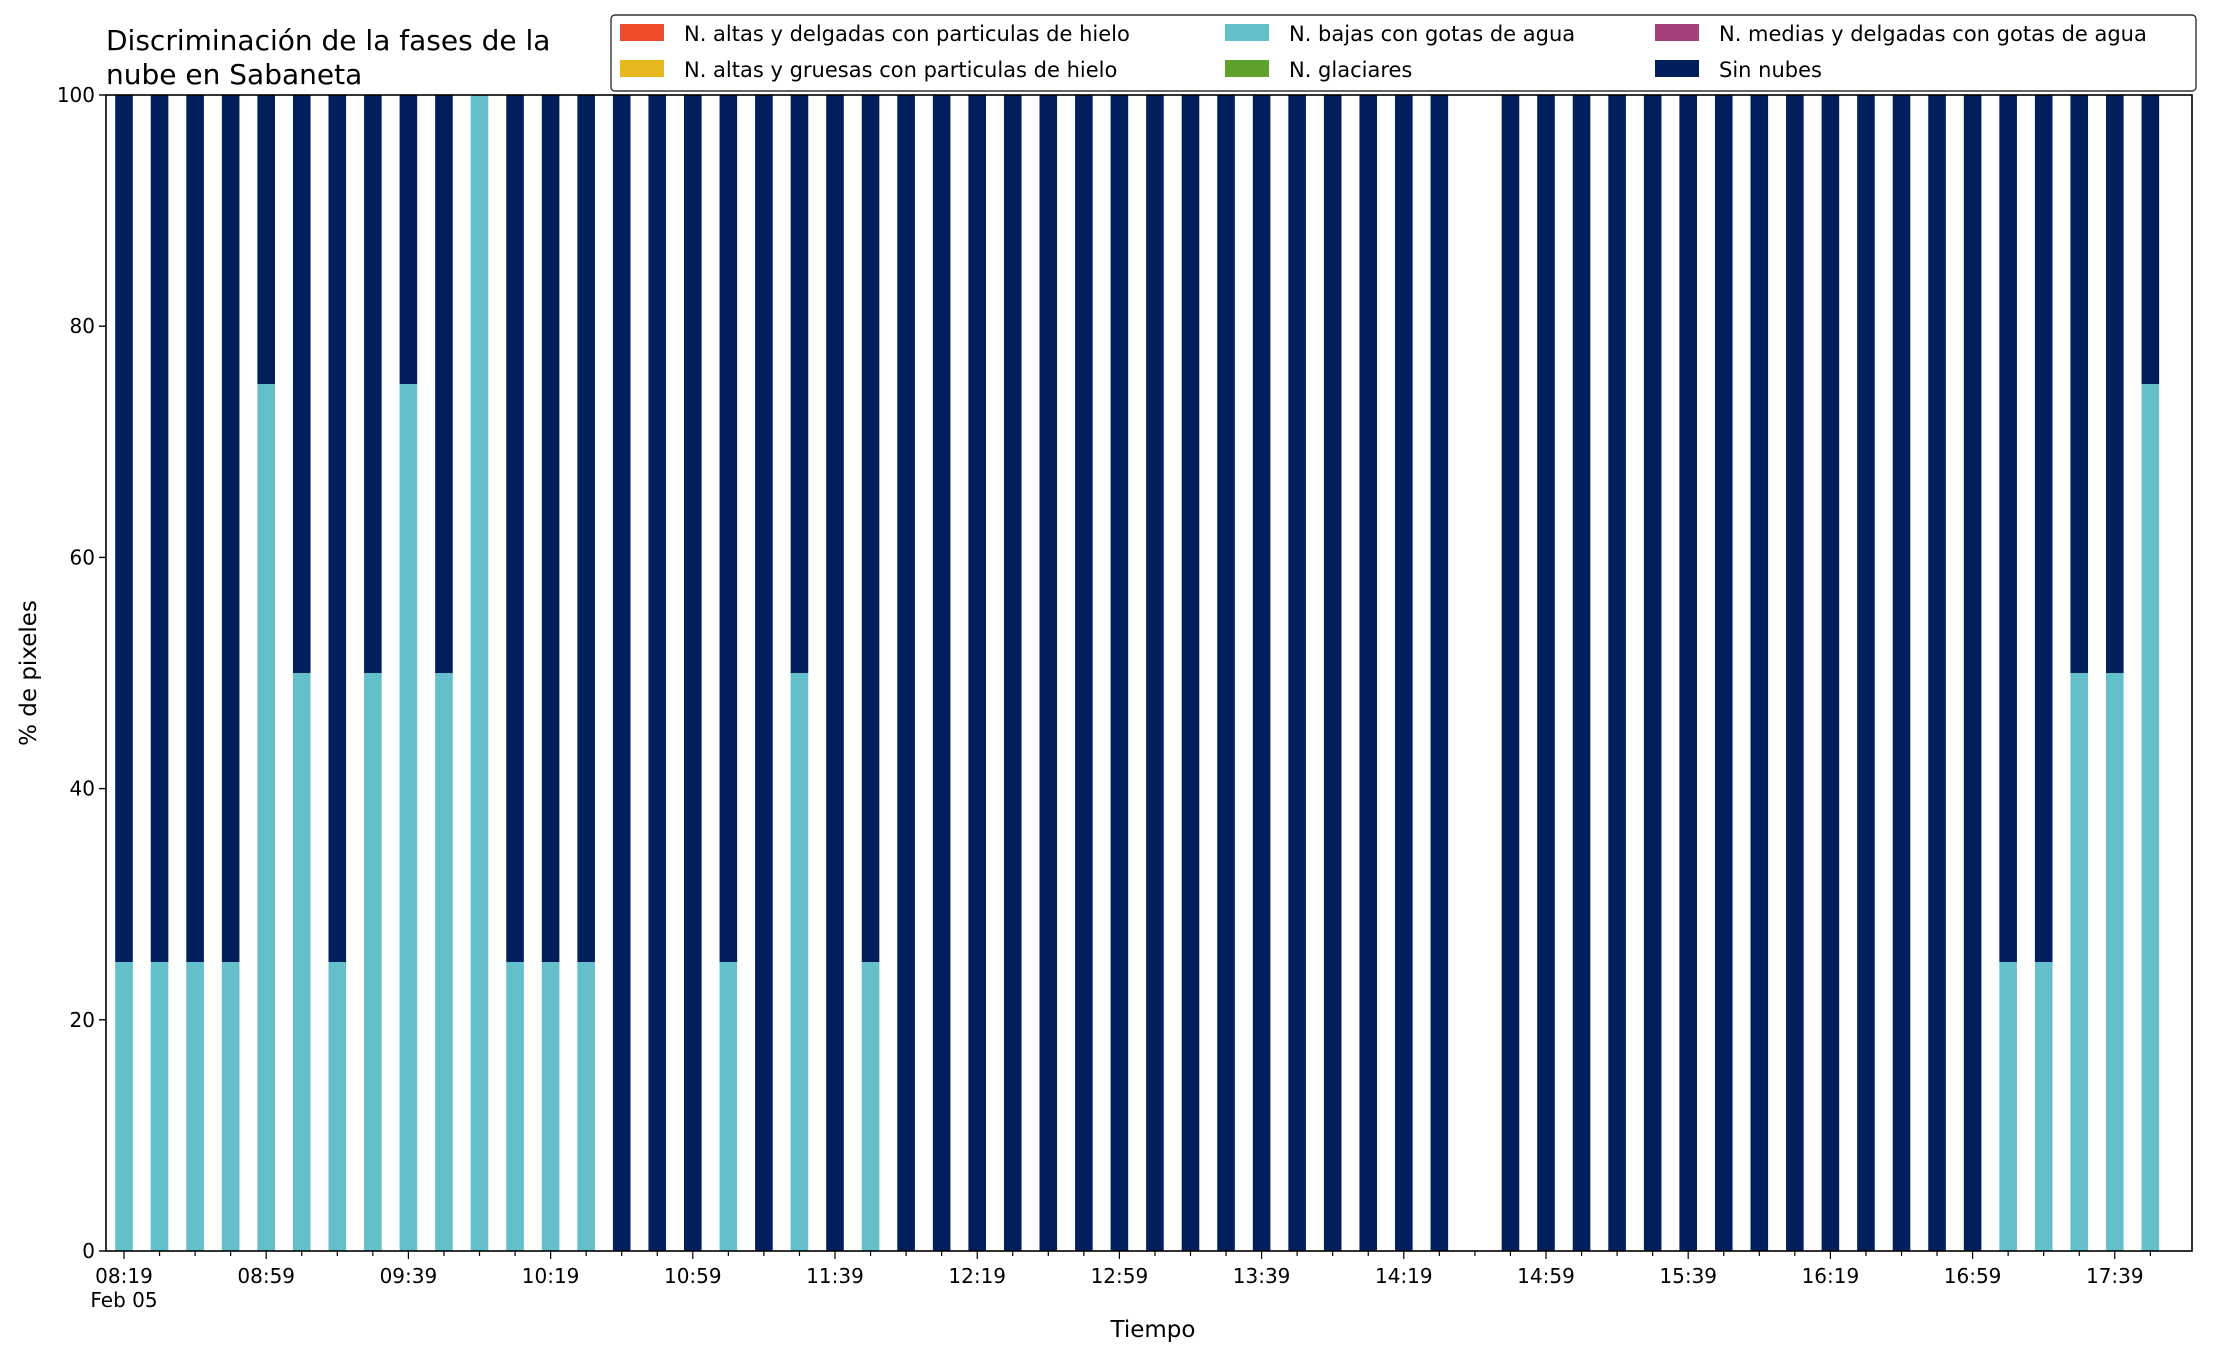  Describe the element at coordinates (693, 1276) in the screenshot. I see `x-tick-label-10:59: 10:59` at that location.